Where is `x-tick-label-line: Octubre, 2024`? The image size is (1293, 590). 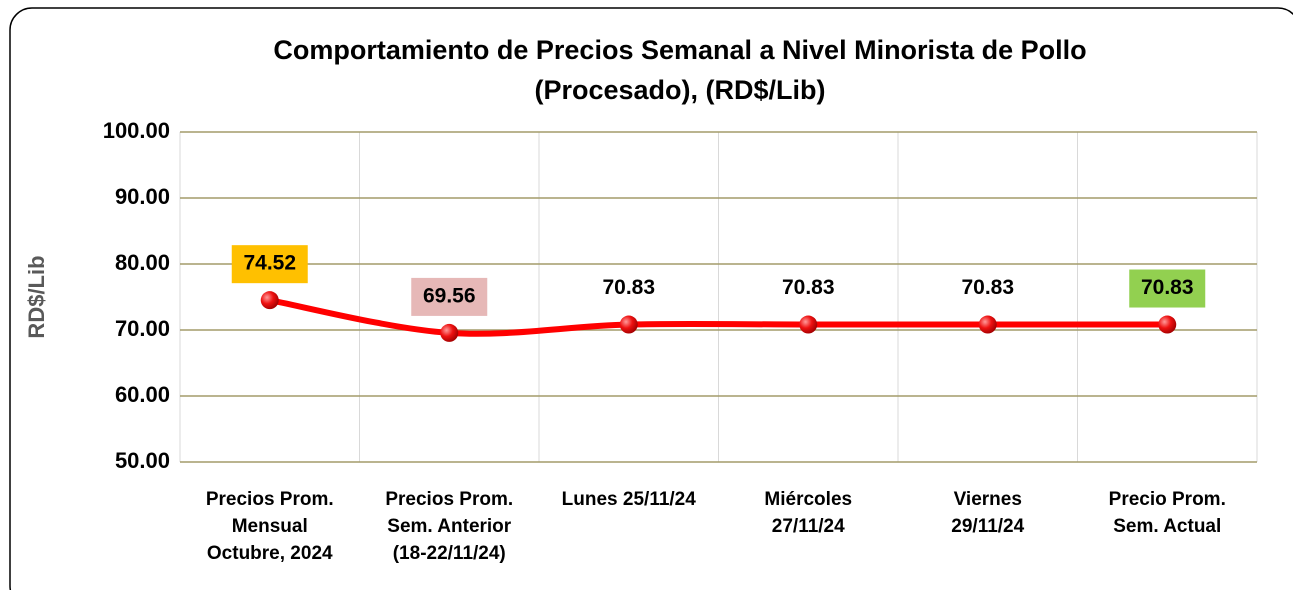 x-tick-label-line: Octubre, 2024 is located at coordinates (270, 553).